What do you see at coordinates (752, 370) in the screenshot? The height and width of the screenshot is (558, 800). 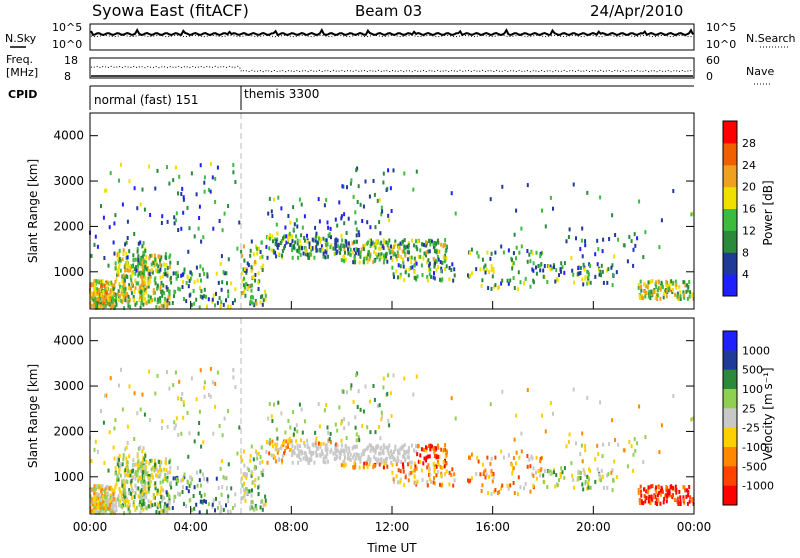 I see `velocity-colorbar-tick-1: 500` at bounding box center [752, 370].